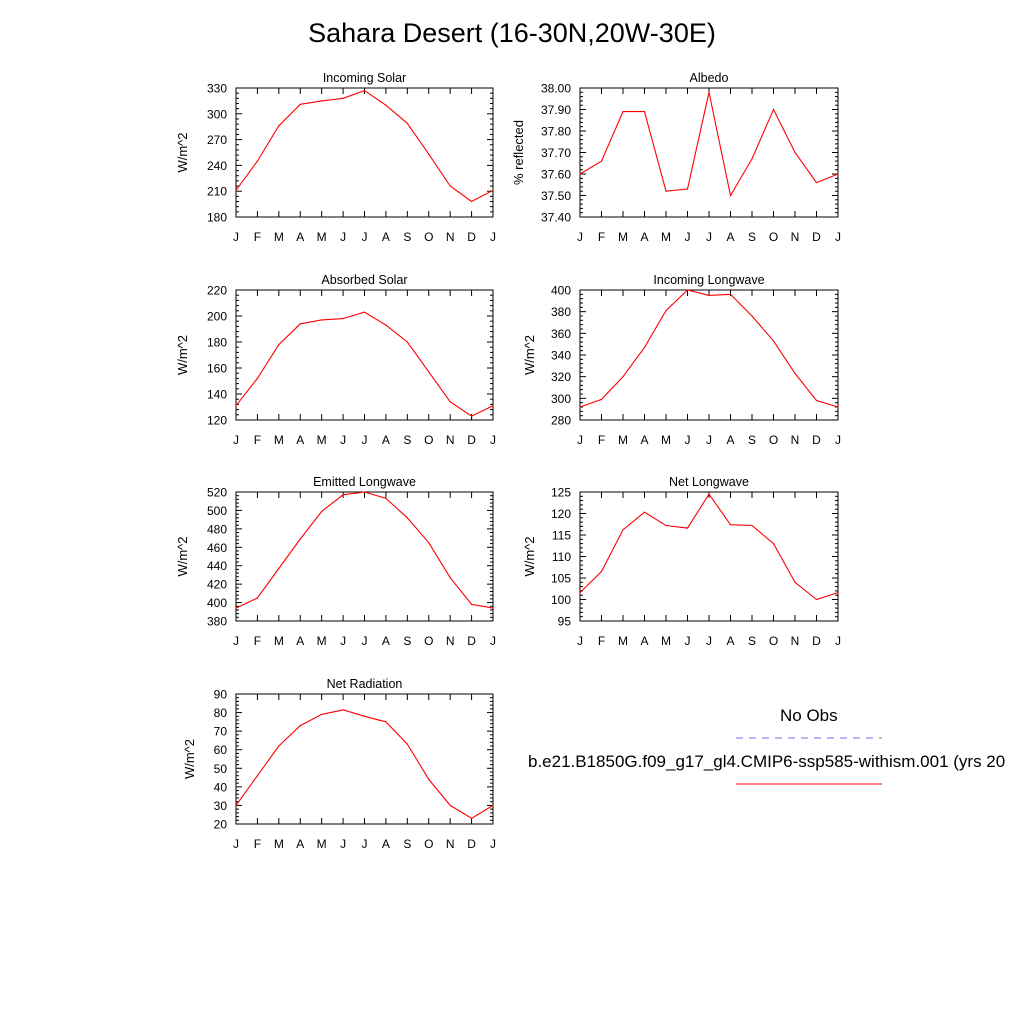 This screenshot has width=1024, height=1024. I want to click on chart7-xtick-label: D, so click(471, 844).